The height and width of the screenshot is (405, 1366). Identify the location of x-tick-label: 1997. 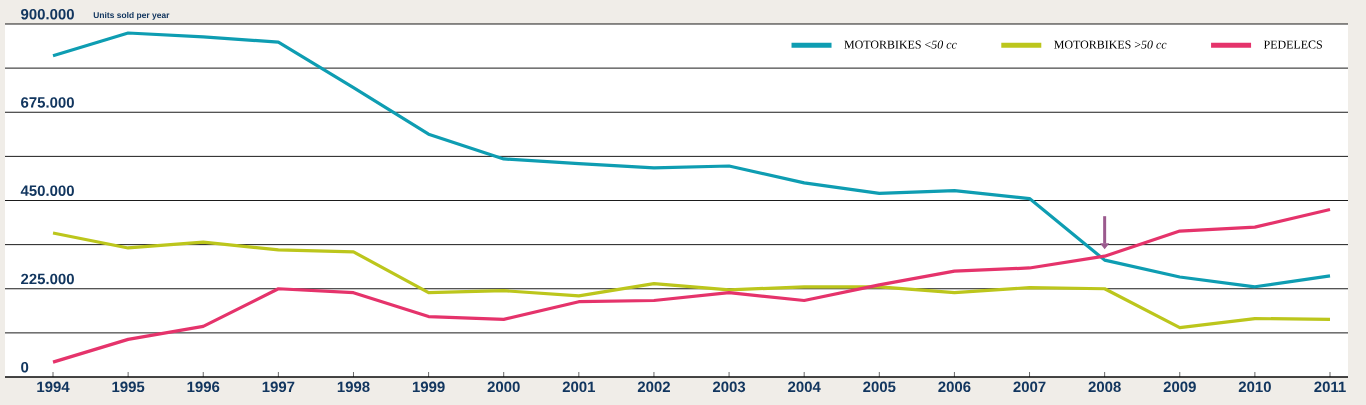
(278, 387).